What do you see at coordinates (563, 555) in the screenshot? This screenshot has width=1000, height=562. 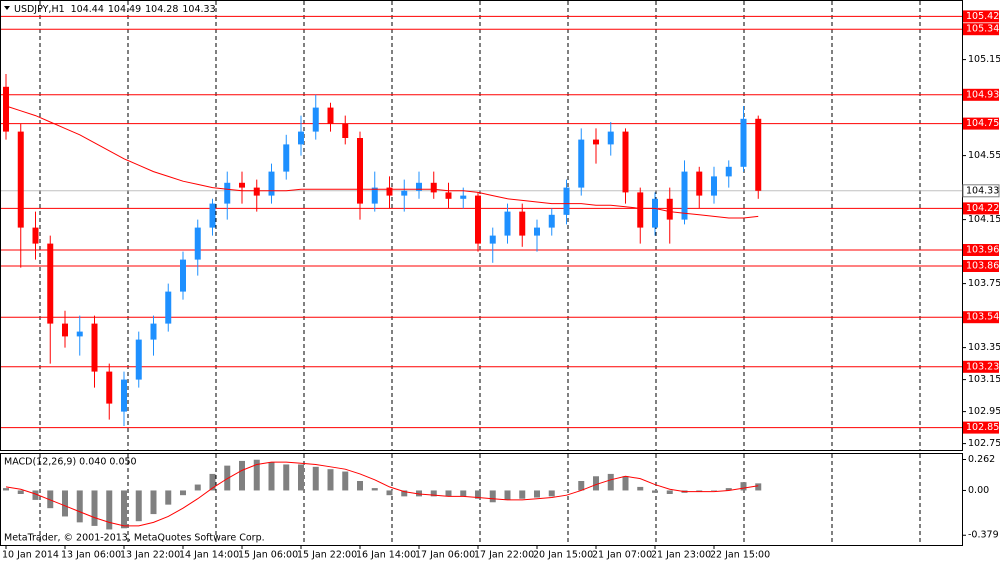 I see `x-tick-label: 20 Jan 15:00` at bounding box center [563, 555].